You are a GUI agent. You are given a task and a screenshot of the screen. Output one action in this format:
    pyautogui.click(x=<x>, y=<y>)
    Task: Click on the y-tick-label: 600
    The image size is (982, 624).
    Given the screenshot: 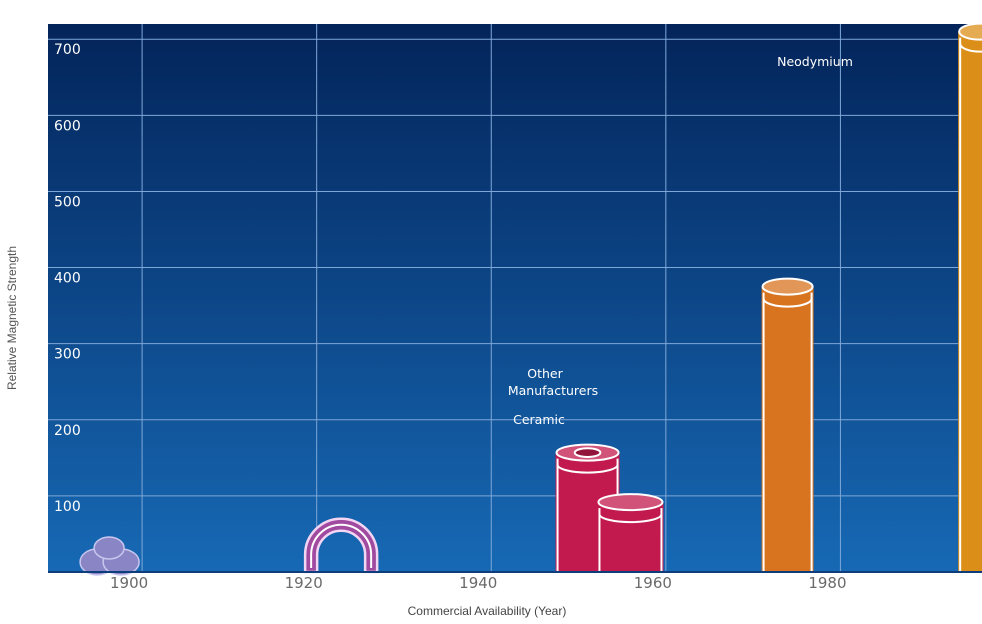 What is the action you would take?
    pyautogui.click(x=67, y=126)
    